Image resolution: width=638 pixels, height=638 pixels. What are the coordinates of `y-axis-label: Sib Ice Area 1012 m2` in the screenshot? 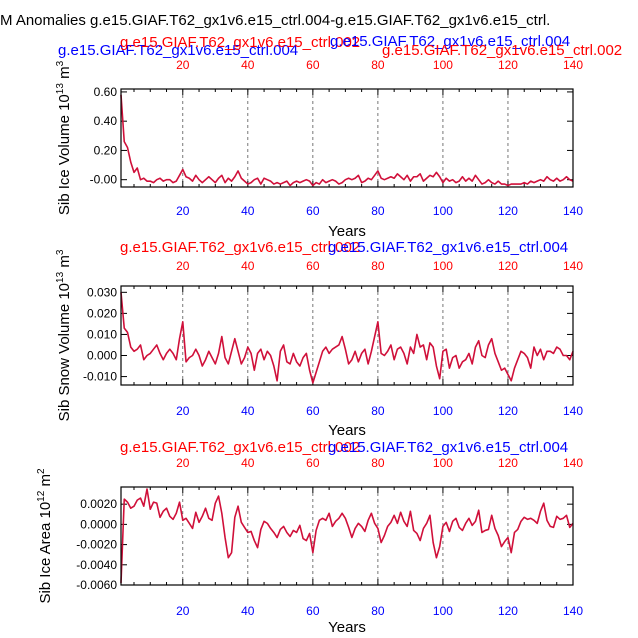 It's located at (45, 536).